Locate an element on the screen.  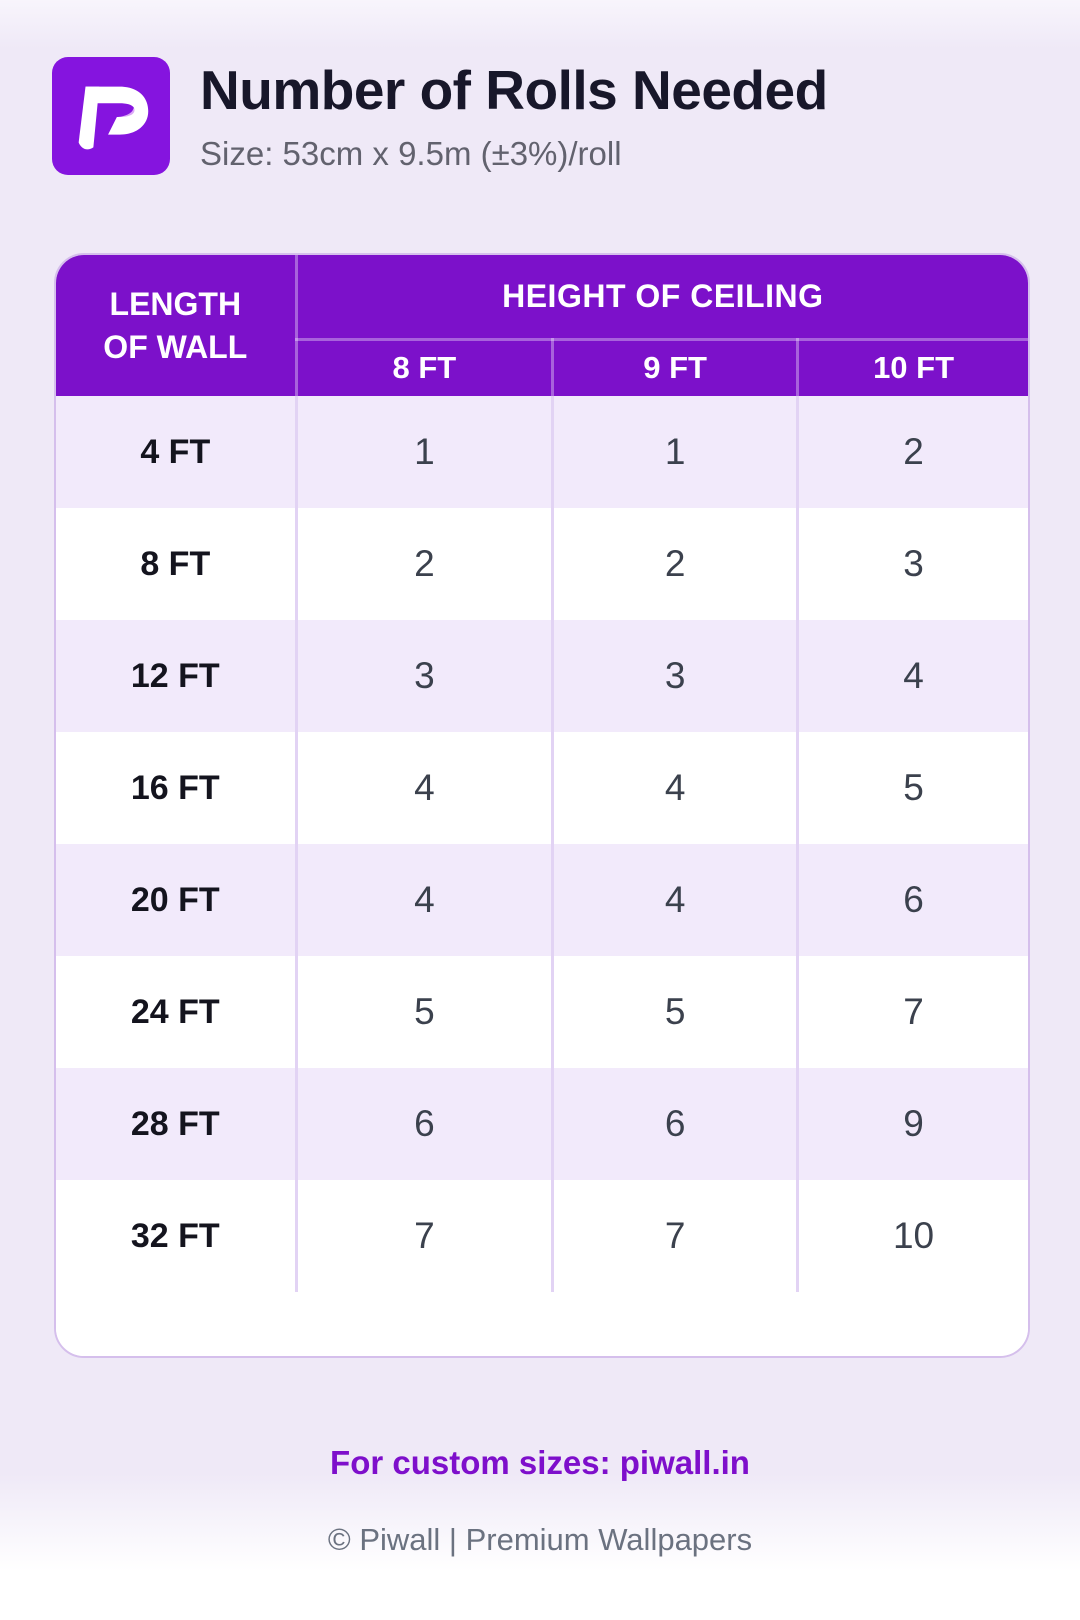
cell-20ft-8ft: 4 is located at coordinates (423, 900).